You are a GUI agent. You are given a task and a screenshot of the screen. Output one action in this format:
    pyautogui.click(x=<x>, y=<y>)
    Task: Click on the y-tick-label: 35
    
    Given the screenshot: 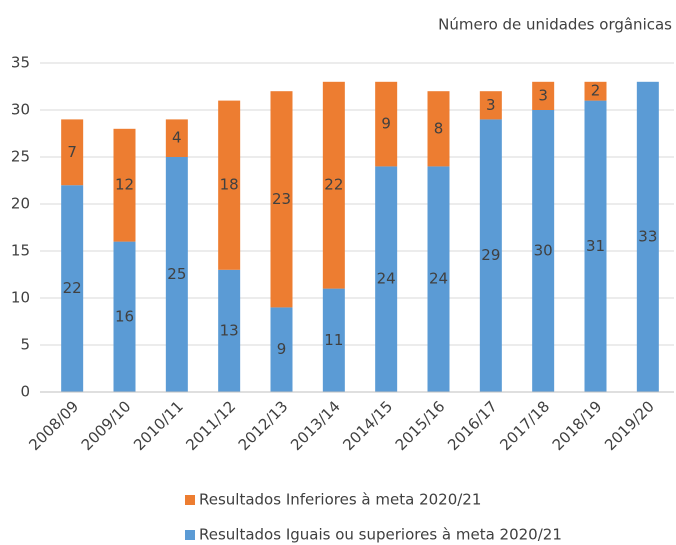 What is the action you would take?
    pyautogui.click(x=20, y=63)
    